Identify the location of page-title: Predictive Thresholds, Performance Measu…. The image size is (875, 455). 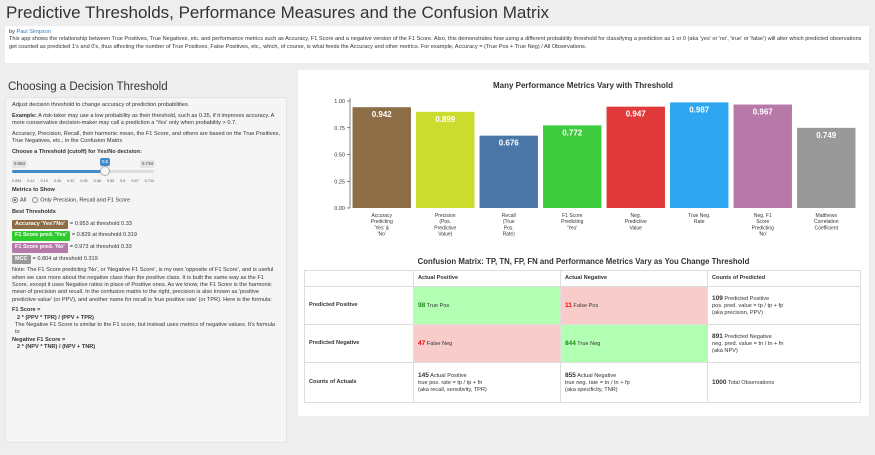
(277, 12).